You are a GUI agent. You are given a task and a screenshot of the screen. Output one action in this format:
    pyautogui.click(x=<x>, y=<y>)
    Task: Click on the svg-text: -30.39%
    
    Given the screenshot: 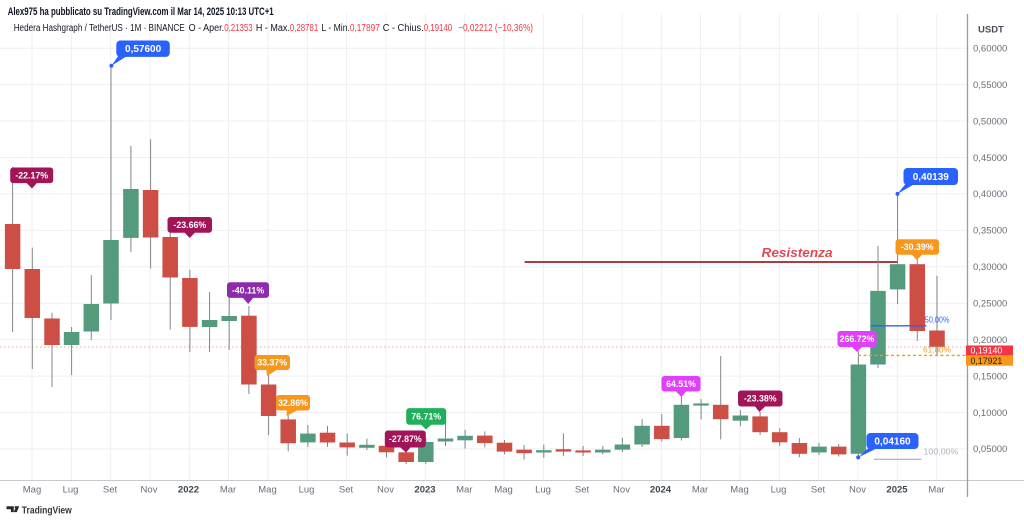 What is the action you would take?
    pyautogui.click(x=917, y=247)
    